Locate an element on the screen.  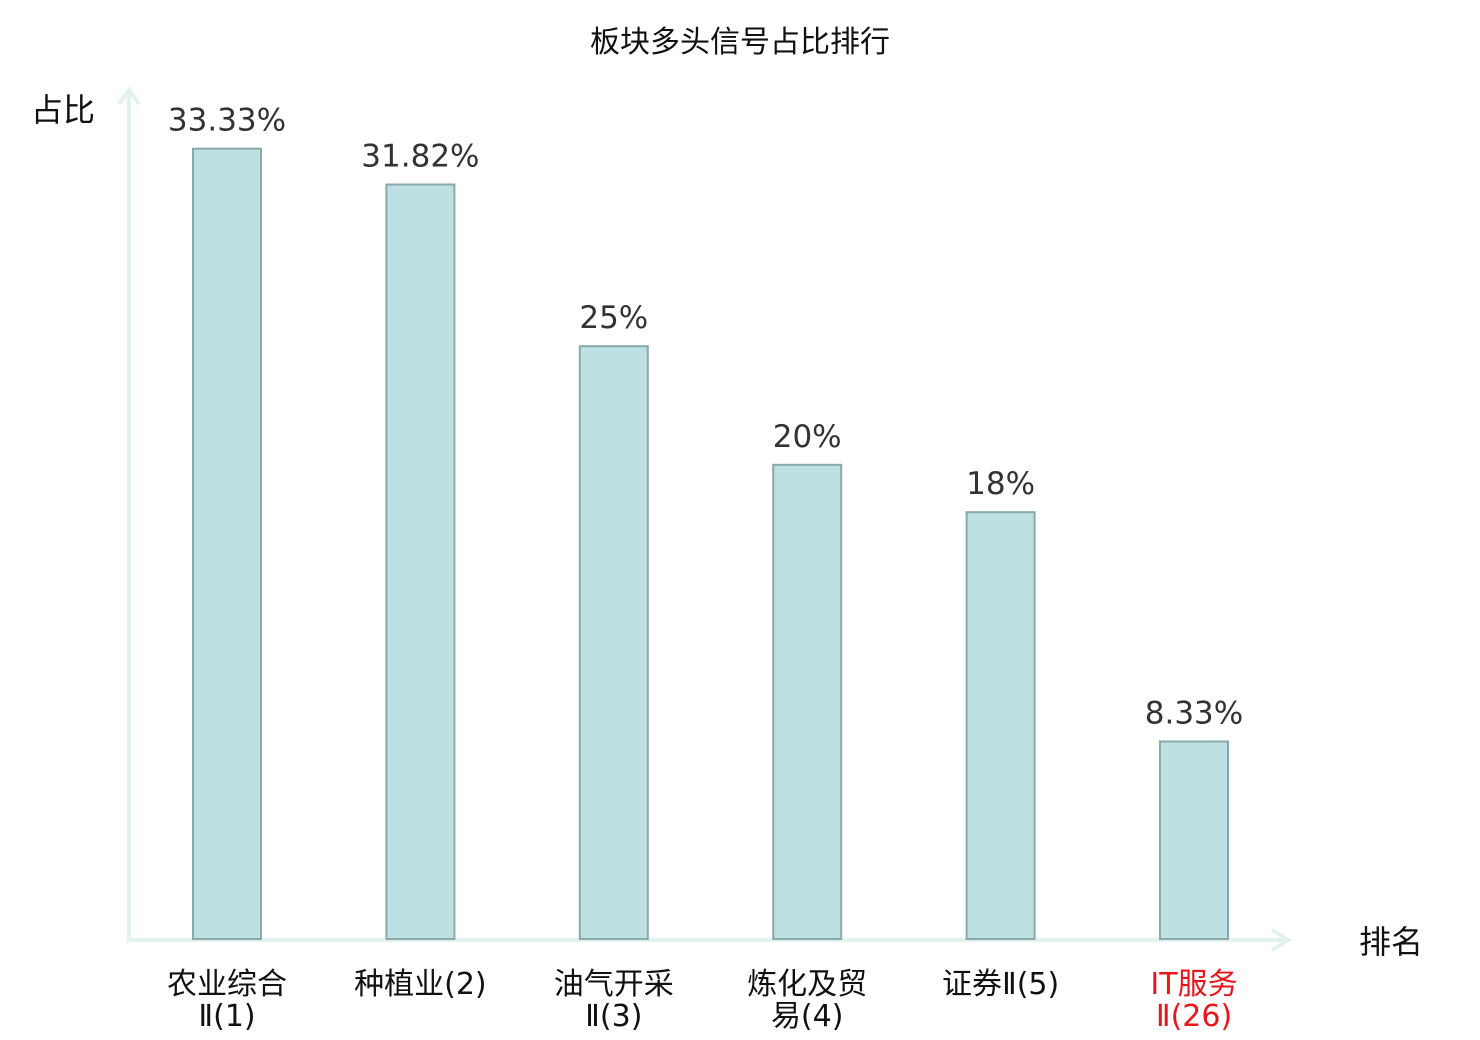
x-axis is located at coordinates (709, 940).